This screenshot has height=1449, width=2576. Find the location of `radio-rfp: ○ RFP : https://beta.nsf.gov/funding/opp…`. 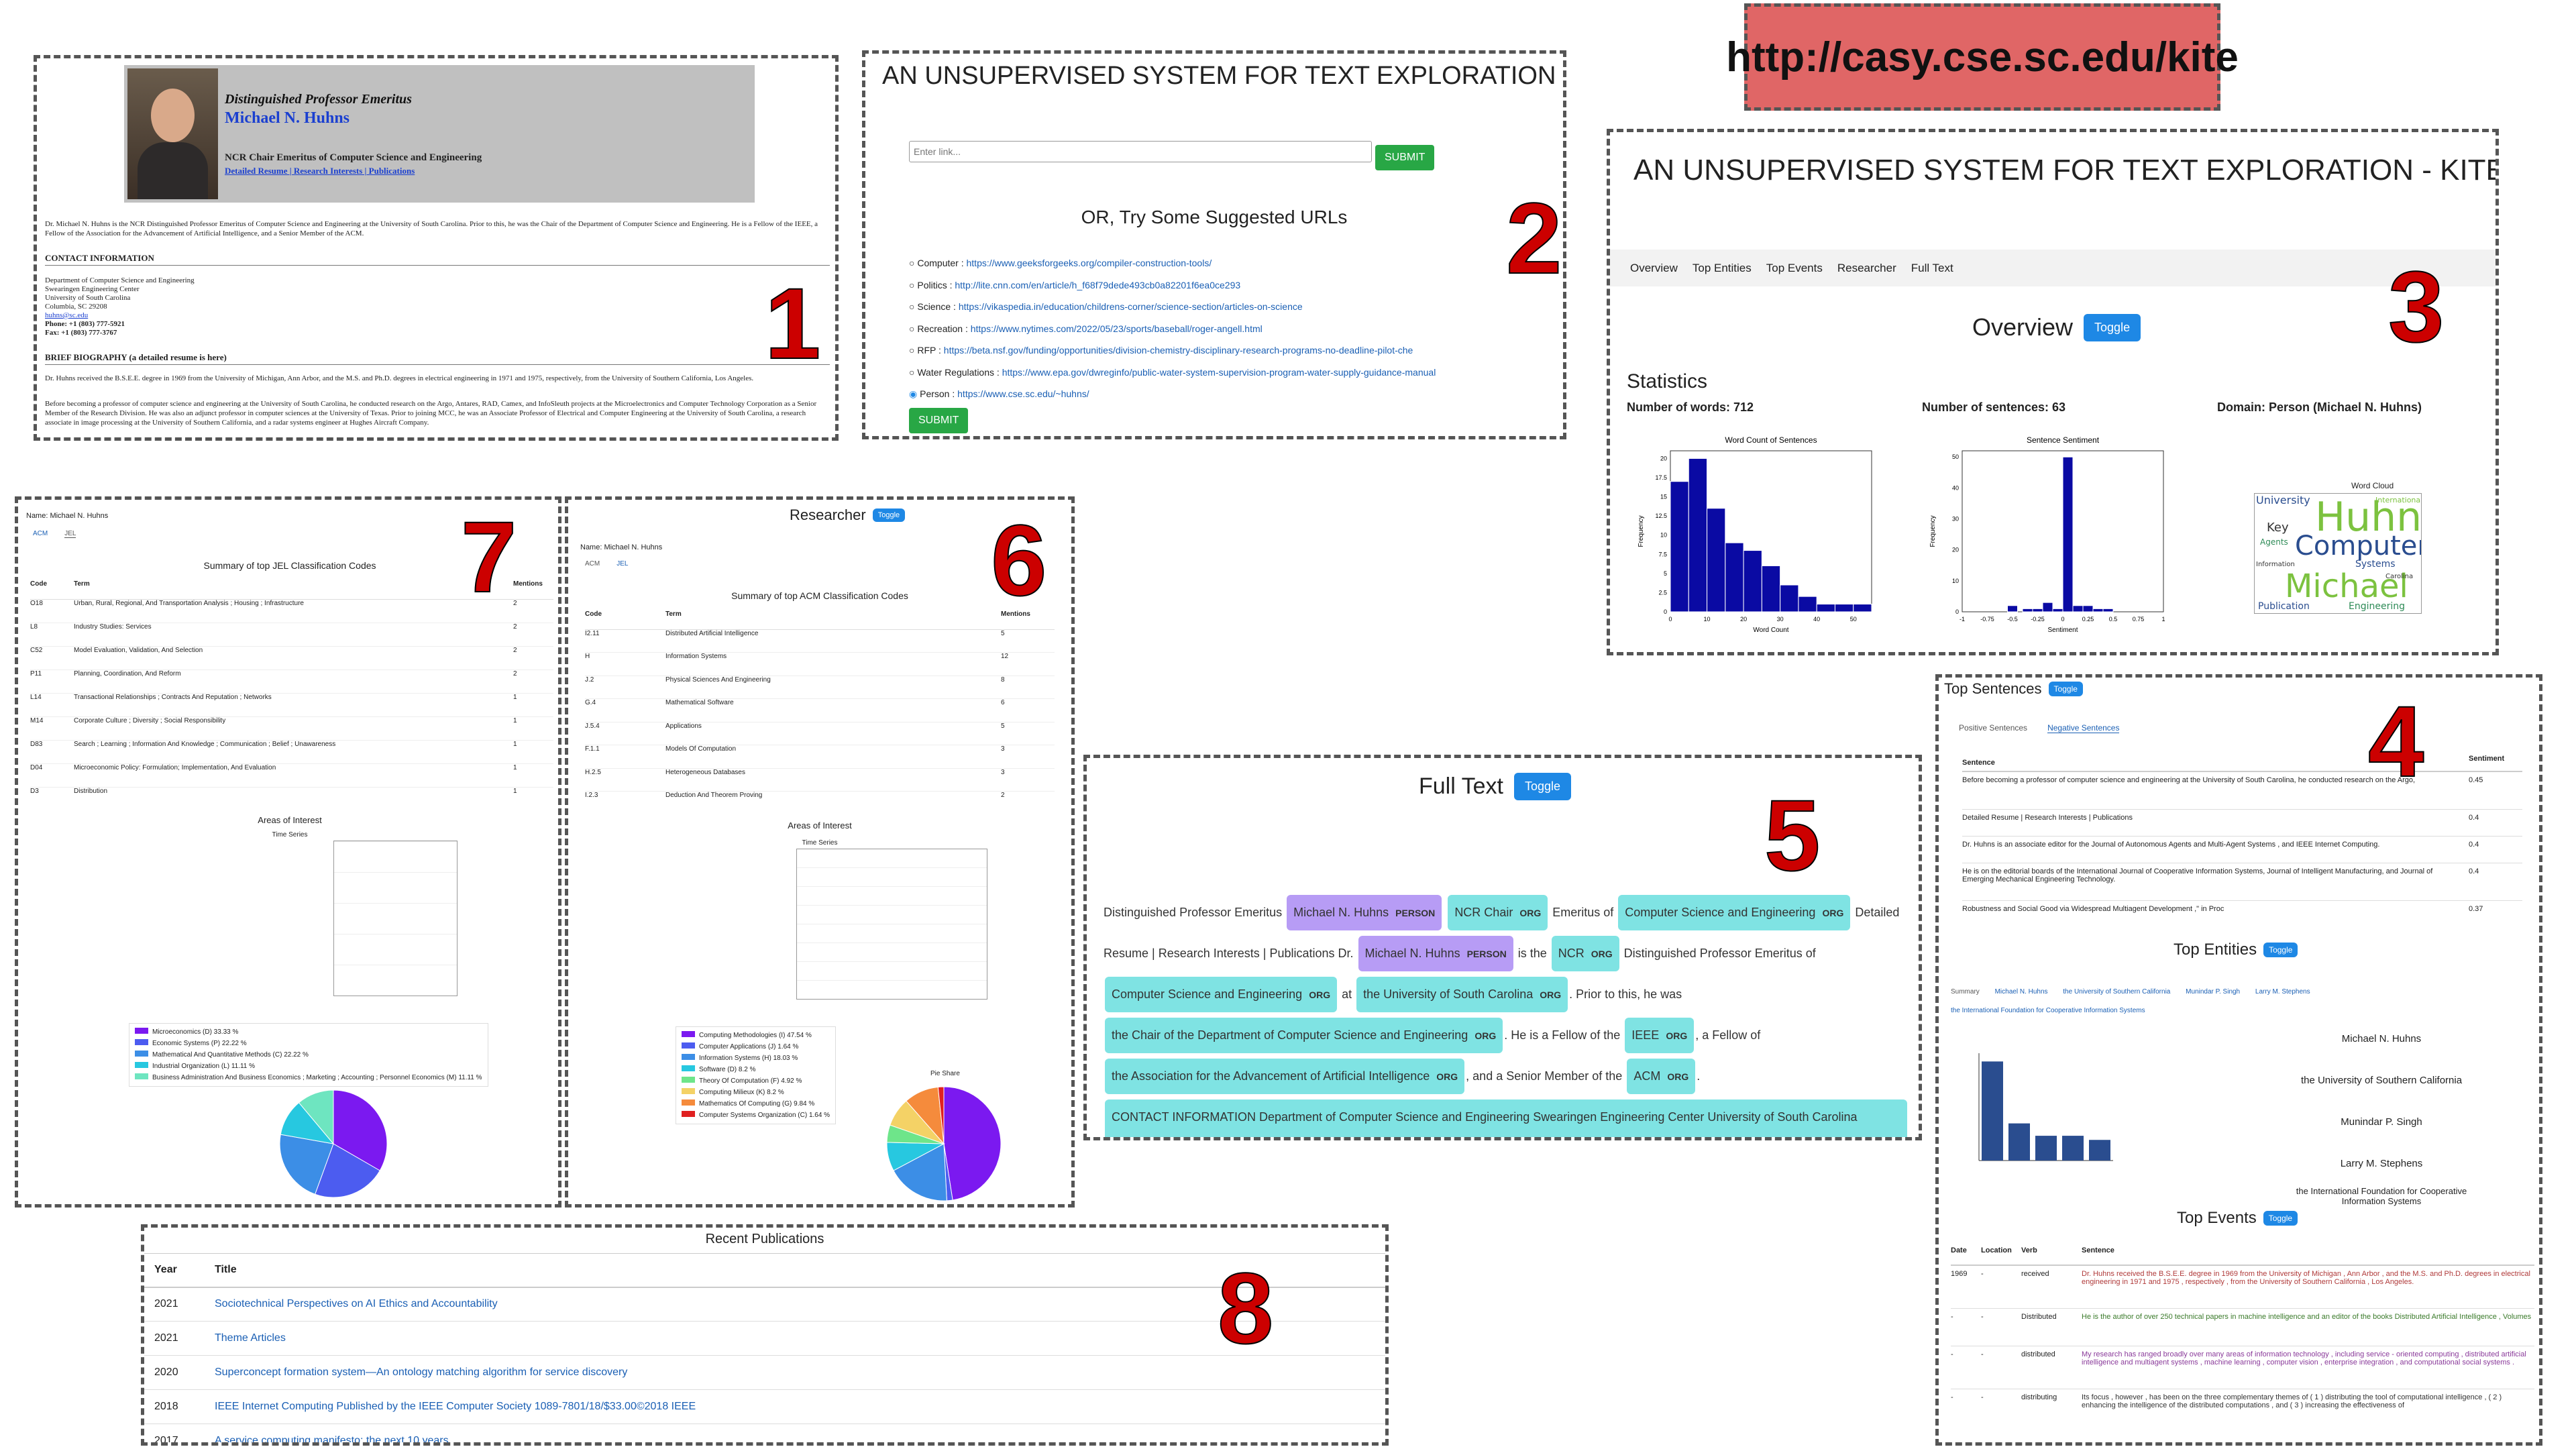

radio-rfp: ○ RFP : https://beta.nsf.gov/funding/opp… is located at coordinates (1161, 350).